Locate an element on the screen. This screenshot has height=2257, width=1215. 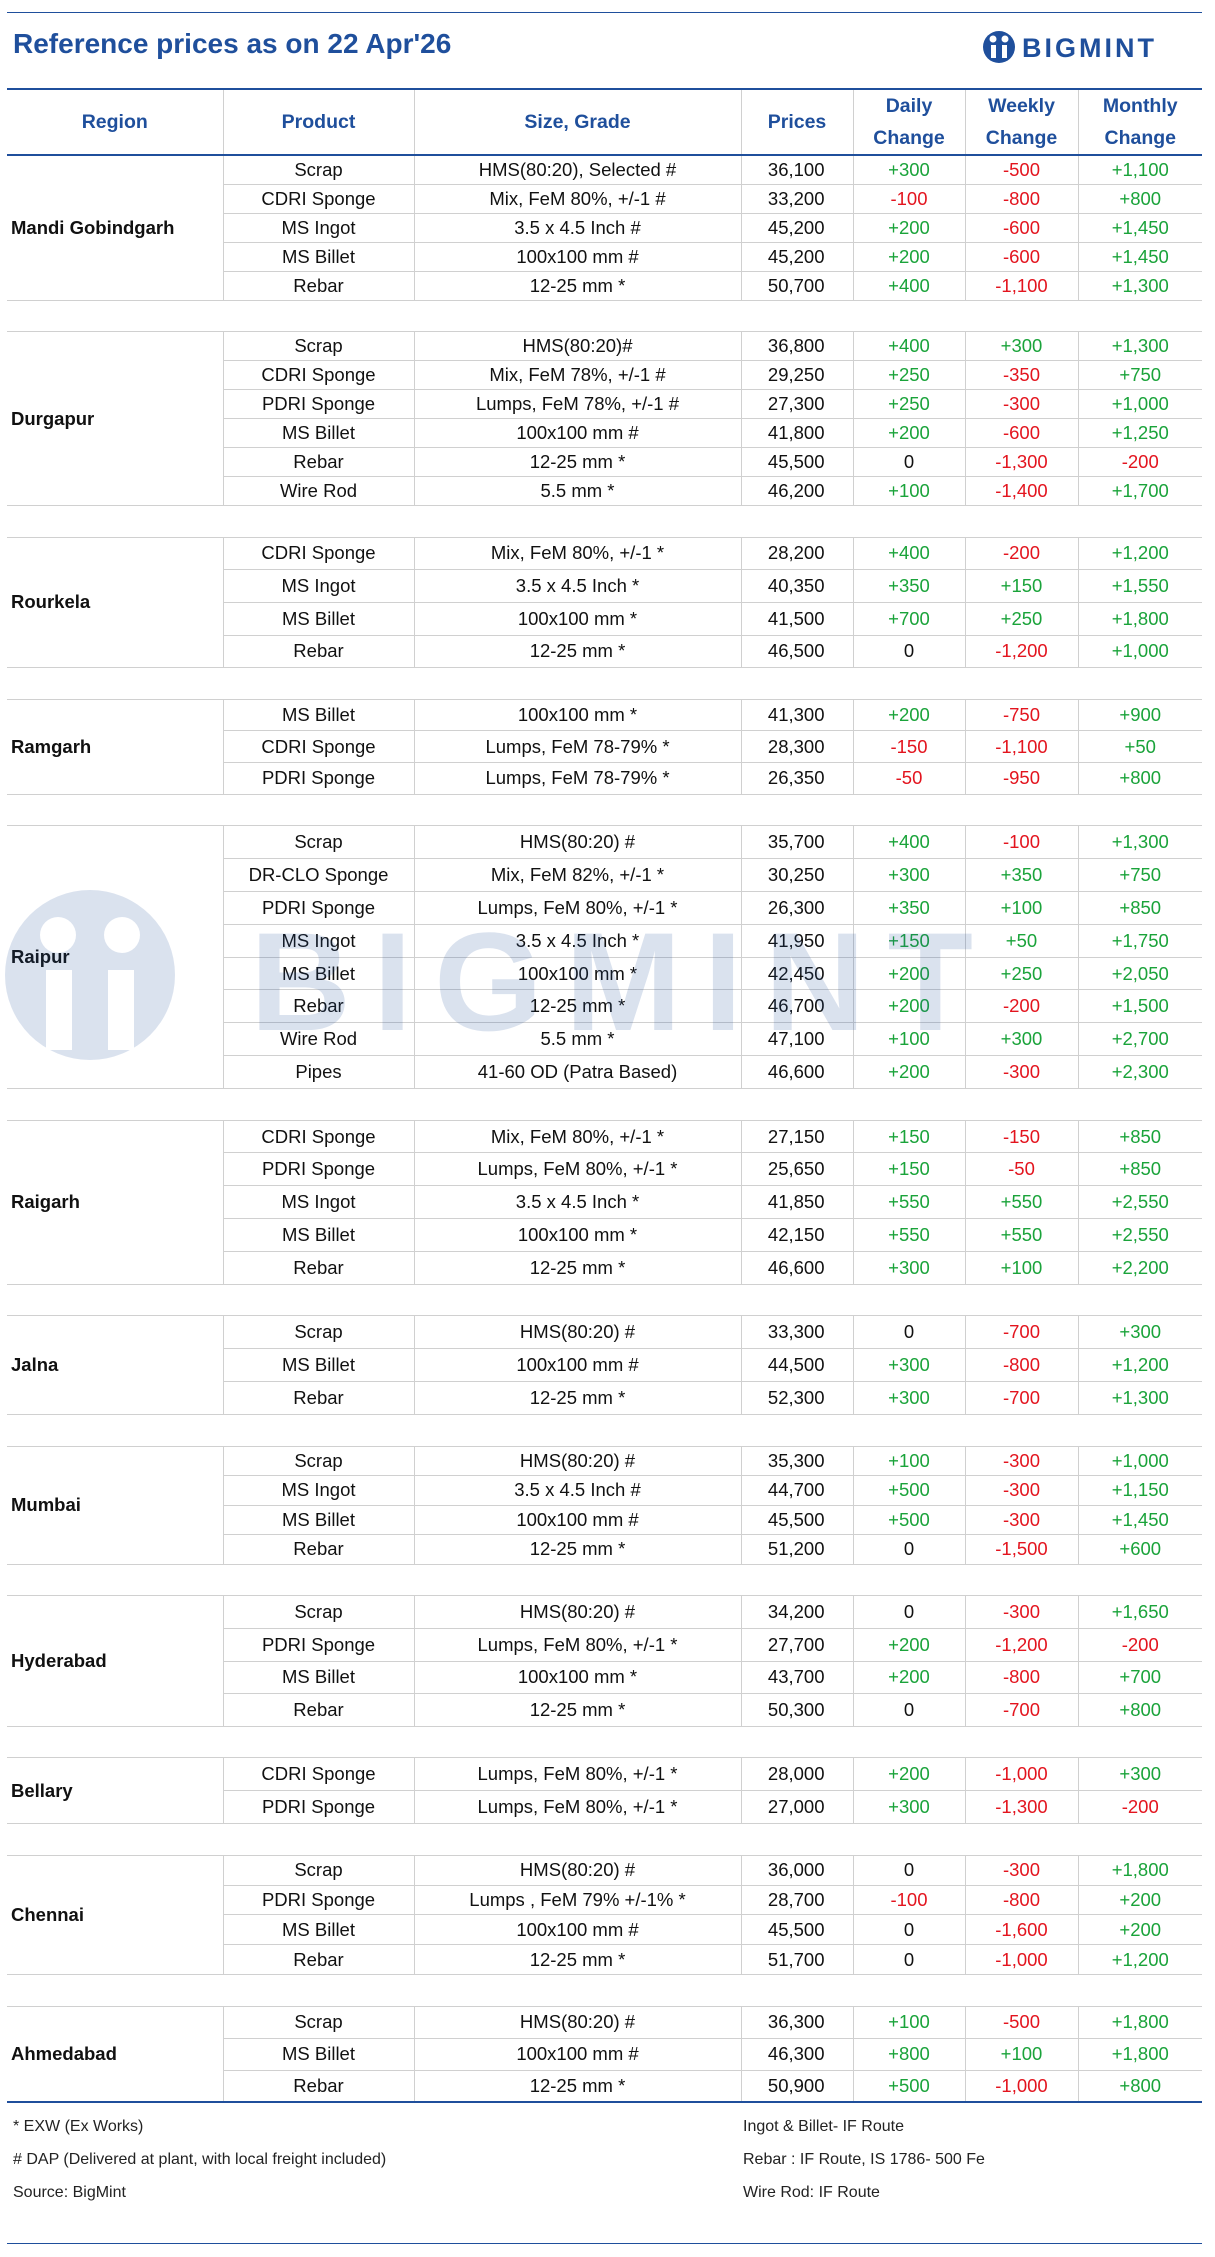
price-cell: 40,350 is located at coordinates (797, 586).